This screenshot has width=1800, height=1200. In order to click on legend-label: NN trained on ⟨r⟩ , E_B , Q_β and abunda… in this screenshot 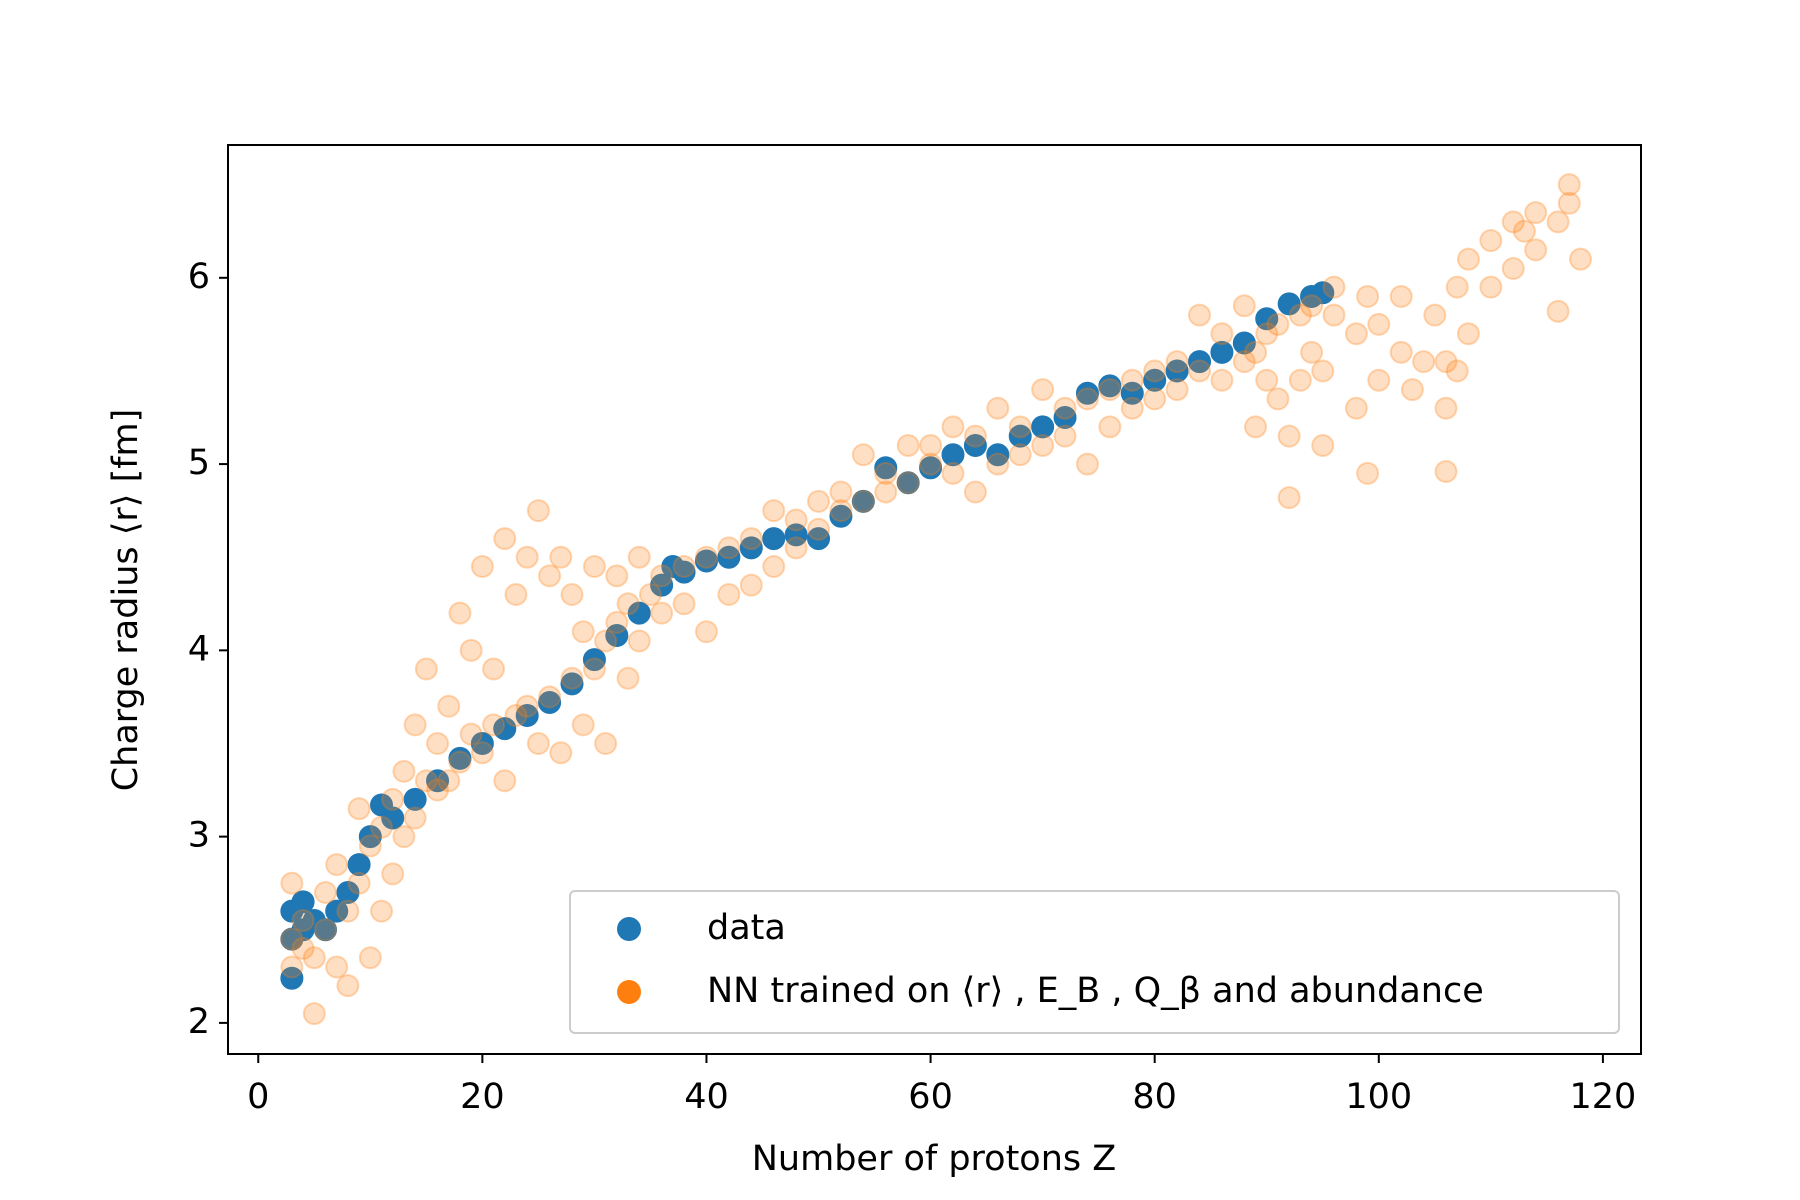, I will do `click(1095, 991)`.